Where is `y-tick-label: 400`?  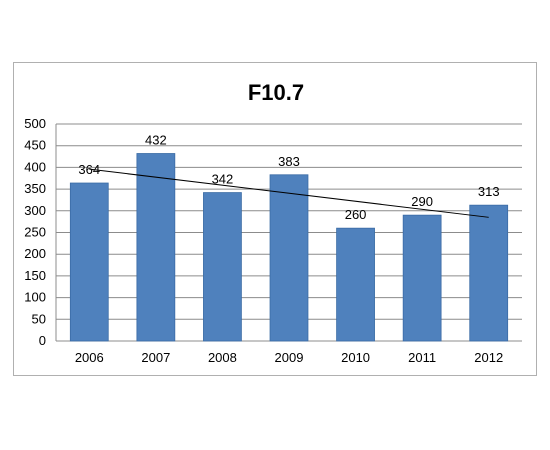 y-tick-label: 400 is located at coordinates (35, 166).